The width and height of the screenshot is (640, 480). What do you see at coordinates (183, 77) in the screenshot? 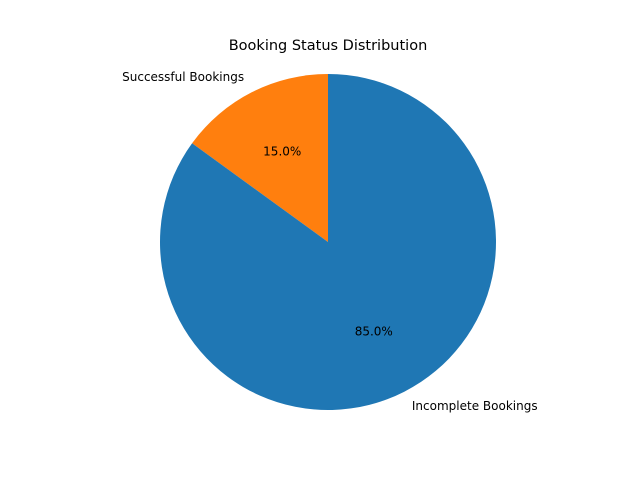
I see `slice-label: Successful Bookings` at bounding box center [183, 77].